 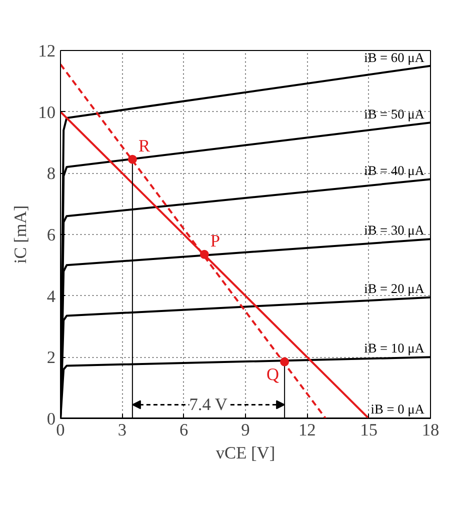 I want to click on x-tick-label: 18, so click(x=431, y=430).